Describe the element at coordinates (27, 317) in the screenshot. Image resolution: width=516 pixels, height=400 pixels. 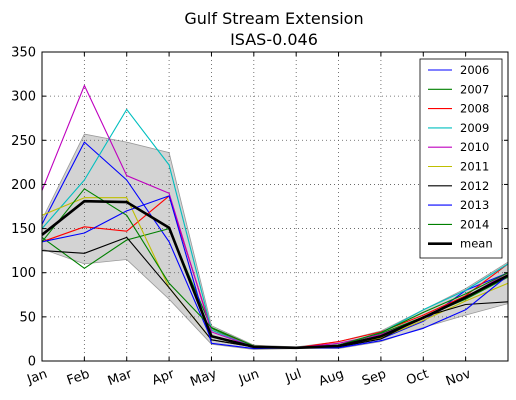
I see `y-tick-label: 50` at that location.